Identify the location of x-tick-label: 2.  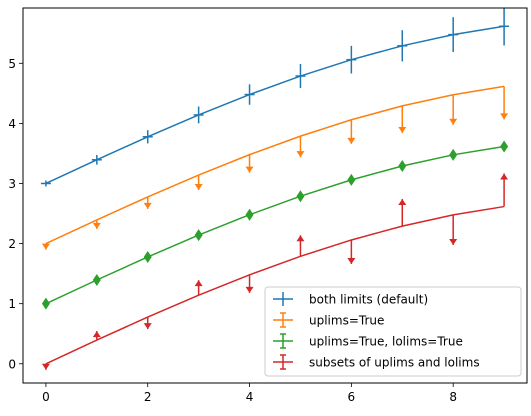
(148, 397).